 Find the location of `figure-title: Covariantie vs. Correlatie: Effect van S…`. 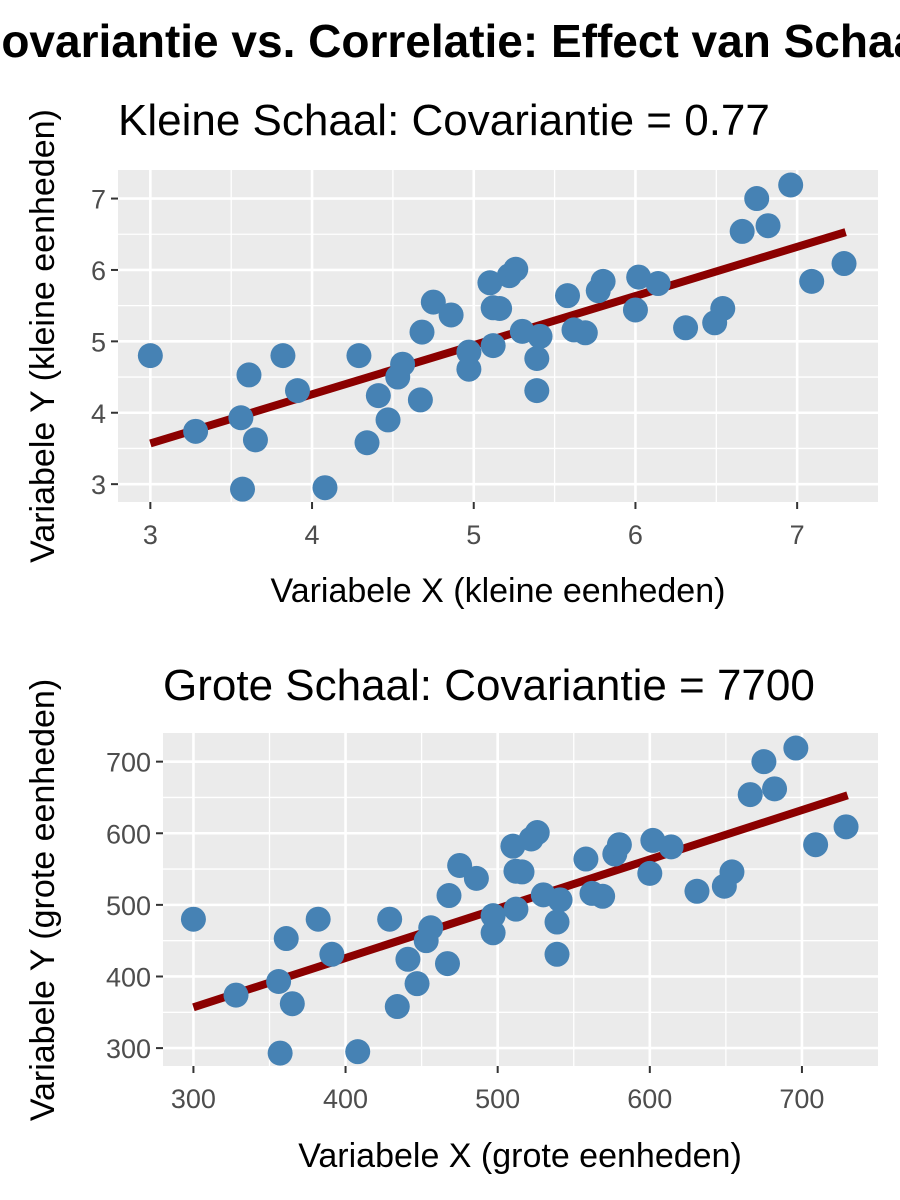

figure-title: Covariantie vs. Correlatie: Effect van S… is located at coordinates (450, 41).